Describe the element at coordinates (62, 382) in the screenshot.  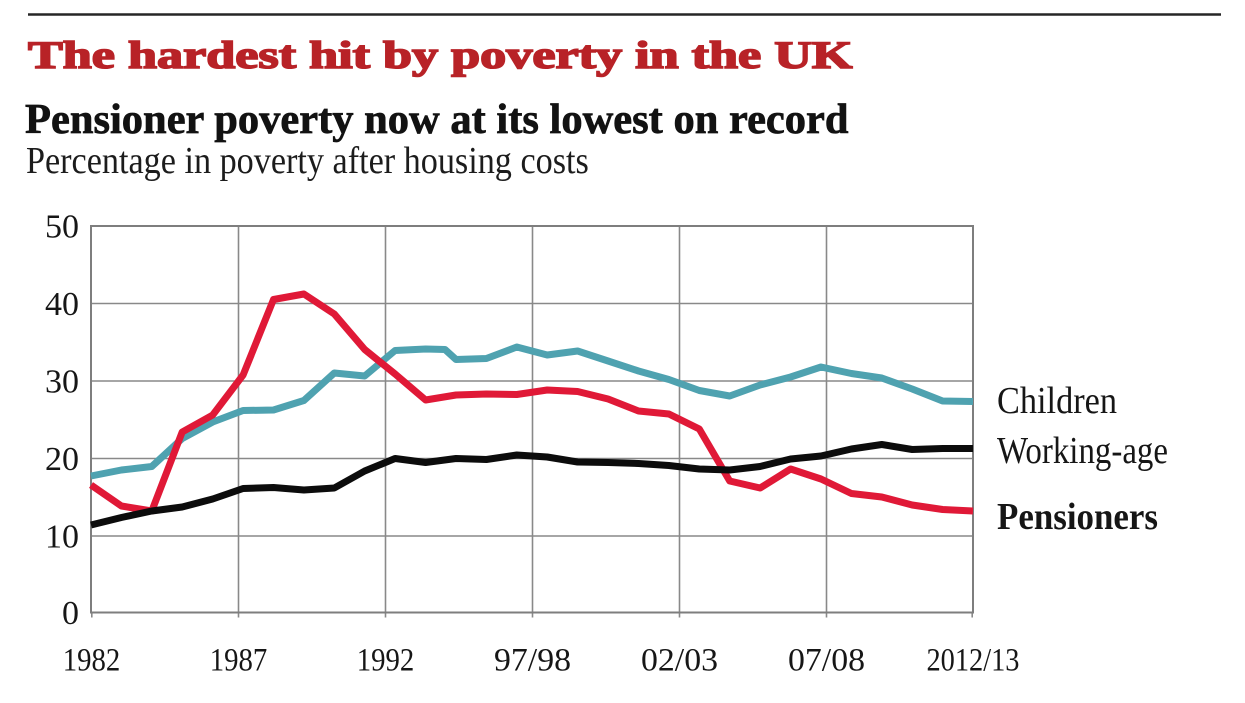
I see `svg-text: 30` at that location.